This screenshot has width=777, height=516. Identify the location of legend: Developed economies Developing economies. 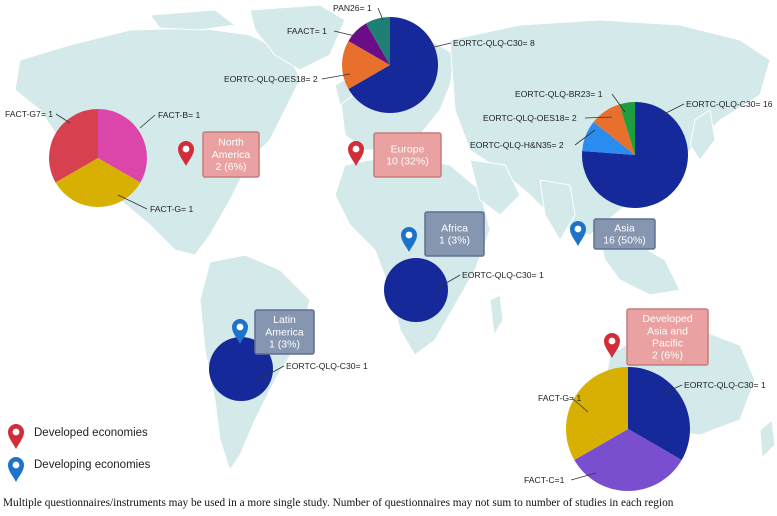
(79, 453).